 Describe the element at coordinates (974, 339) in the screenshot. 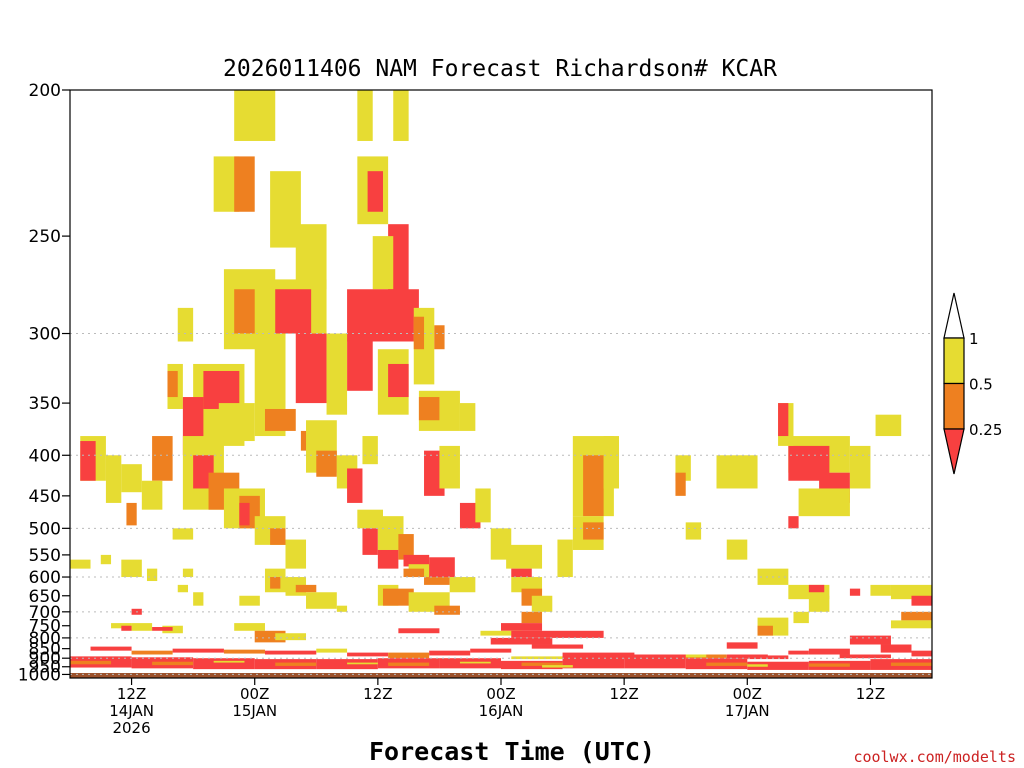

I see `legend-label: 1` at that location.